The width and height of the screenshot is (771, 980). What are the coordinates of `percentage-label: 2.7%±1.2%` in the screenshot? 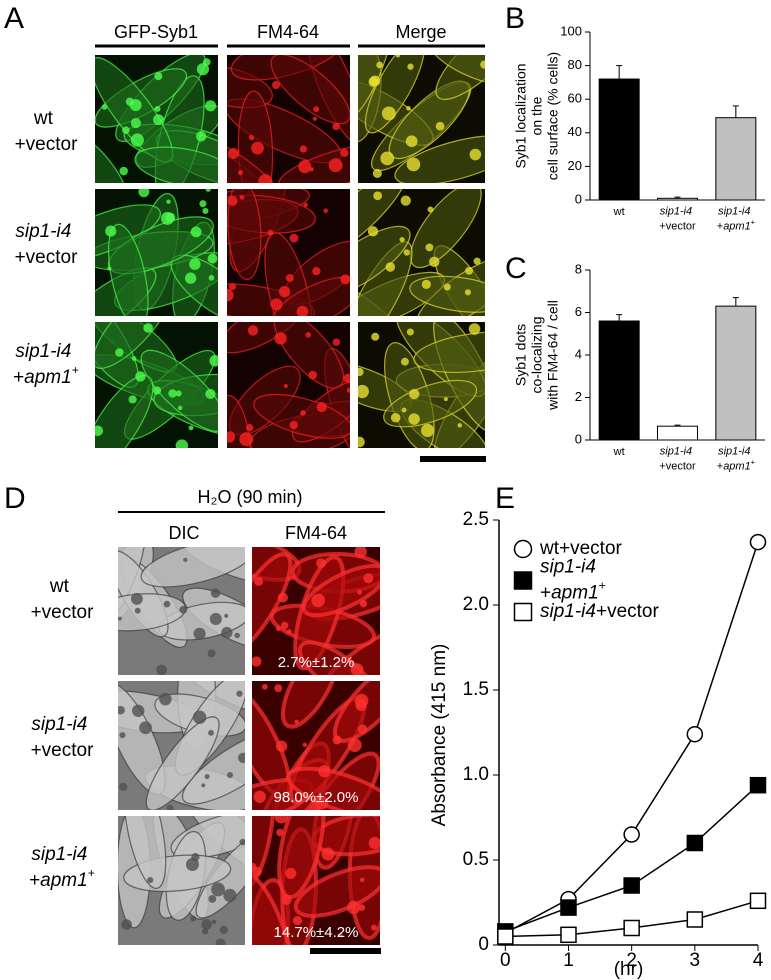 It's located at (316, 662).